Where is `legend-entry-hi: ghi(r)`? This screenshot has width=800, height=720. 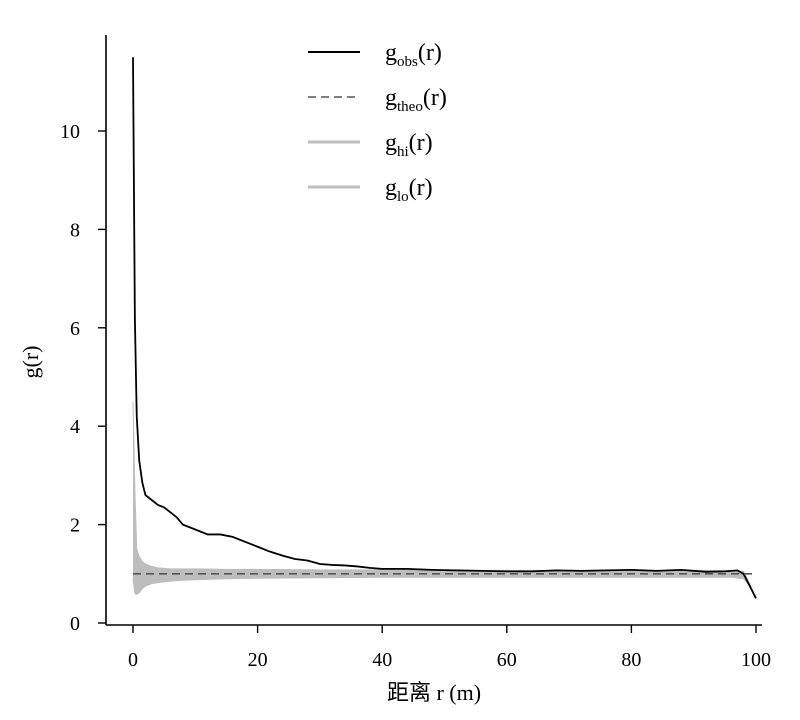 legend-entry-hi: ghi(r) is located at coordinates (370, 145).